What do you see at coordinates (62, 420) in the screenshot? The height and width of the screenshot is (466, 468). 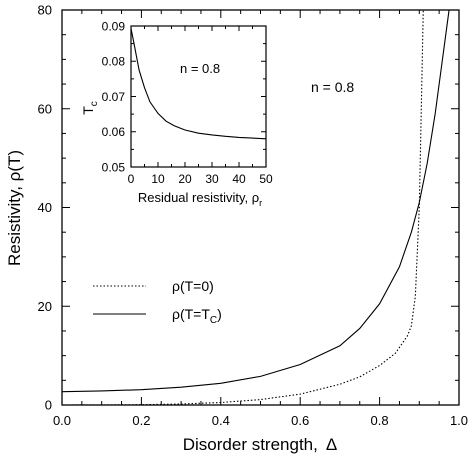 I see `main-x-tick-label: 0.0` at bounding box center [62, 420].